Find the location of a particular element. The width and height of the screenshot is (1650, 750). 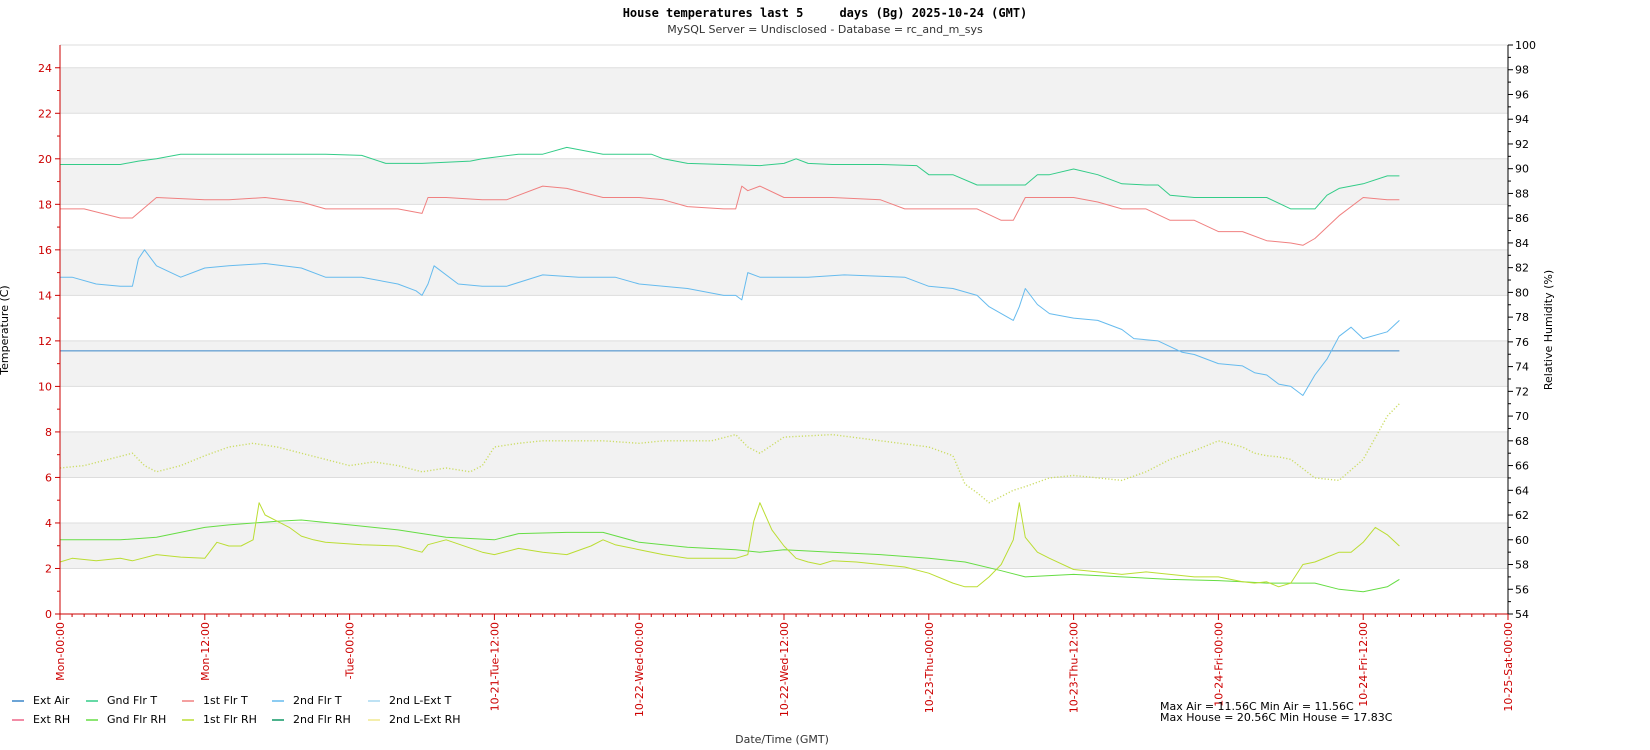

series-line-1st-flr-t is located at coordinates (730, 215).